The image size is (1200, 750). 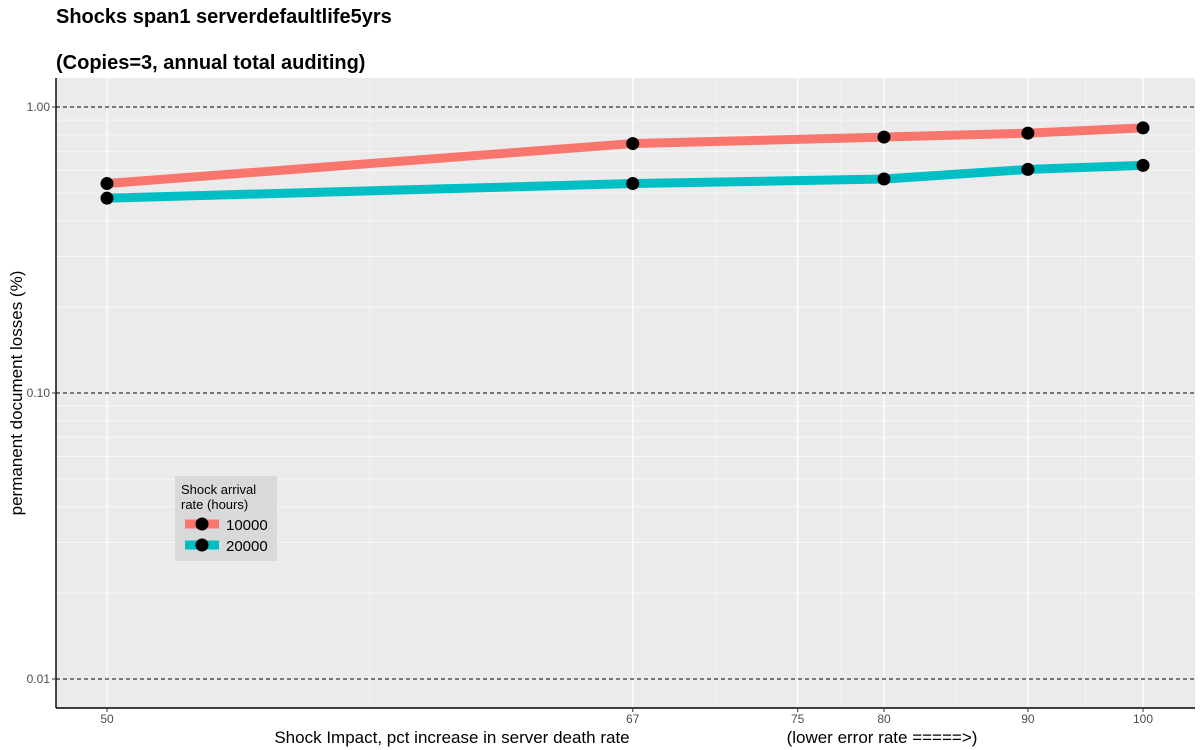 I want to click on legend-title-line1: Shock arrival, so click(x=218, y=489).